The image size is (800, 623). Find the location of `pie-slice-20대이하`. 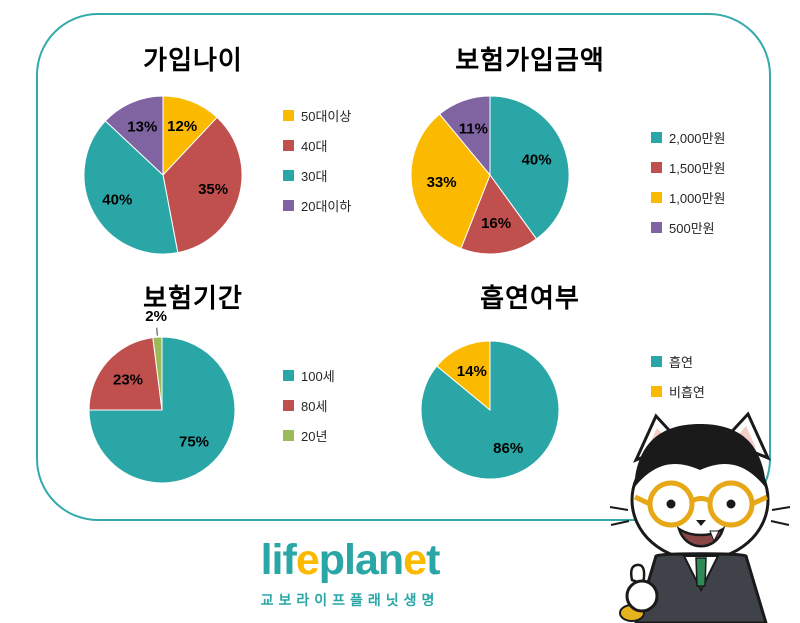

pie-slice-20대이하 is located at coordinates (134, 136).